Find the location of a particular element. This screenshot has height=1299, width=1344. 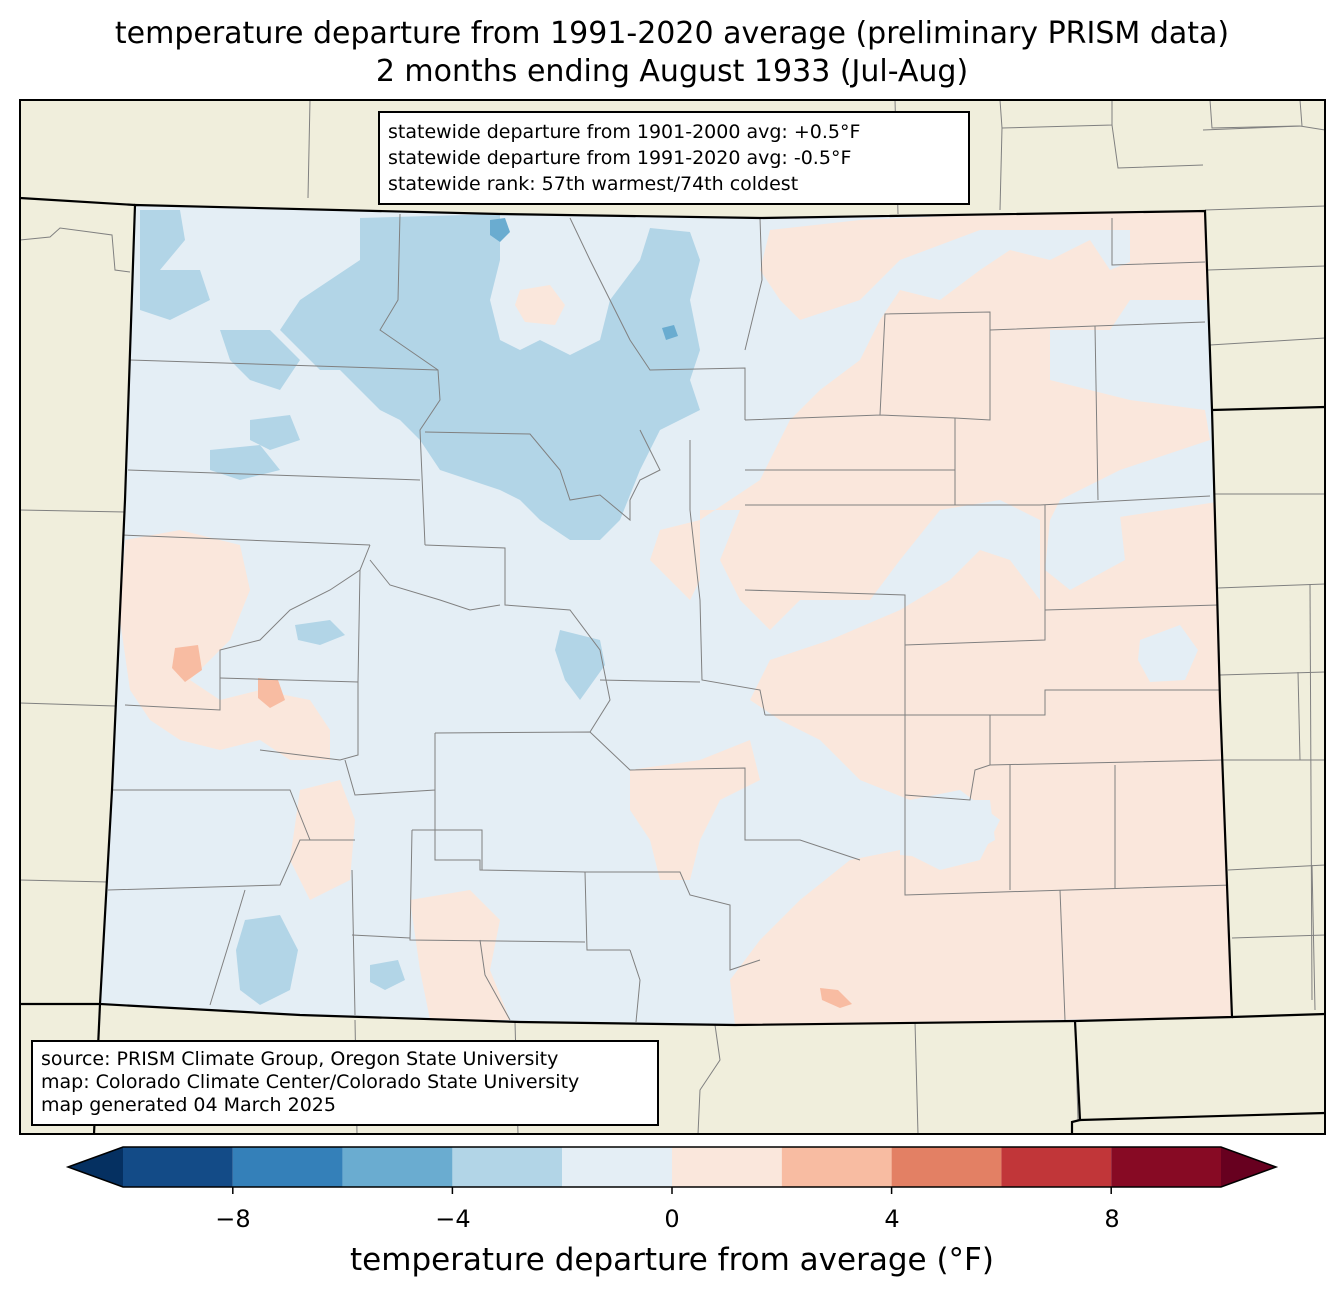

cool-region-spot is located at coordinates (387, 975).